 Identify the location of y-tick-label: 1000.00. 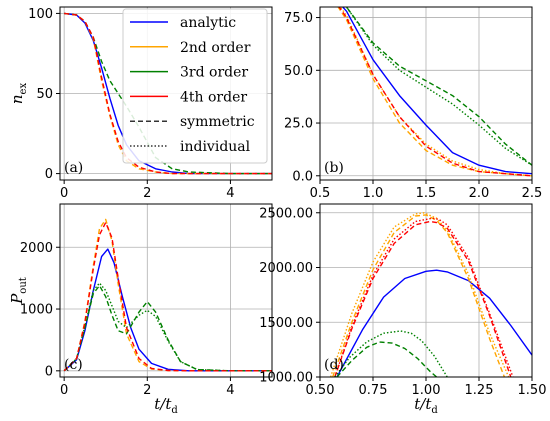
(286, 378).